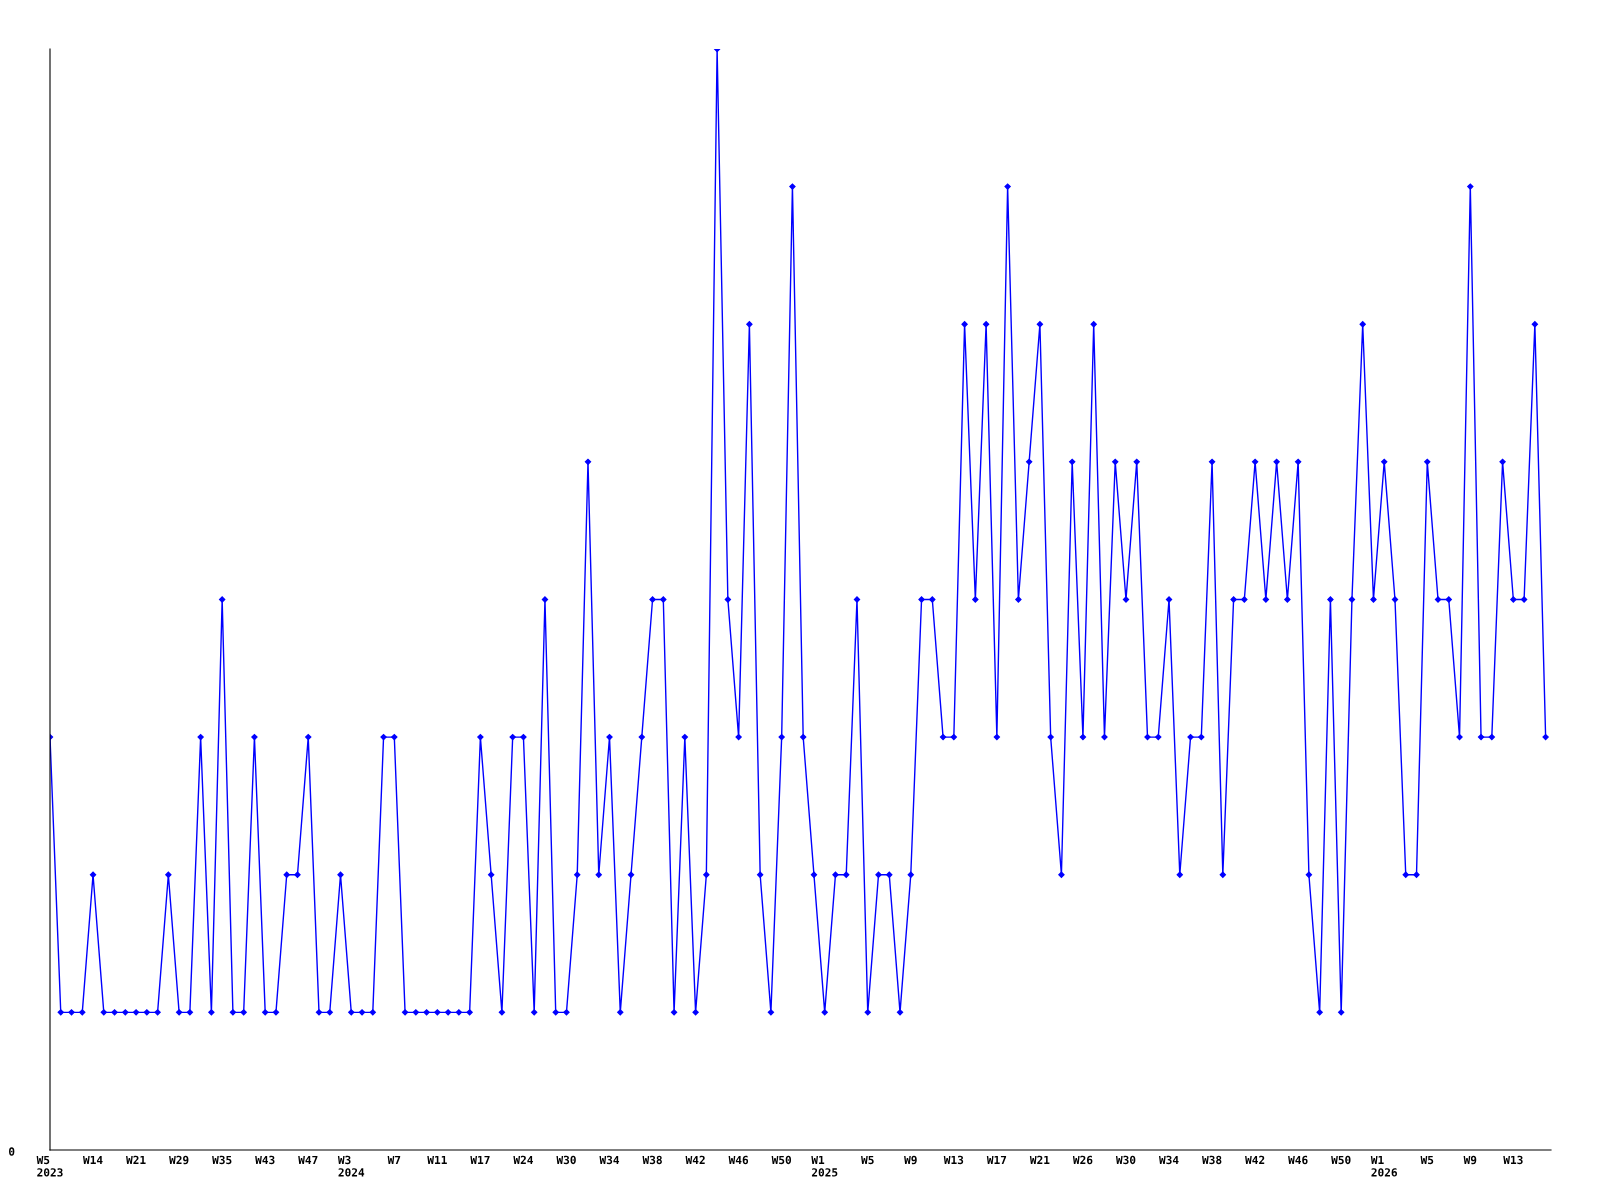  Describe the element at coordinates (824, 1166) in the screenshot. I see `x-tick-label: W1 2025` at that location.